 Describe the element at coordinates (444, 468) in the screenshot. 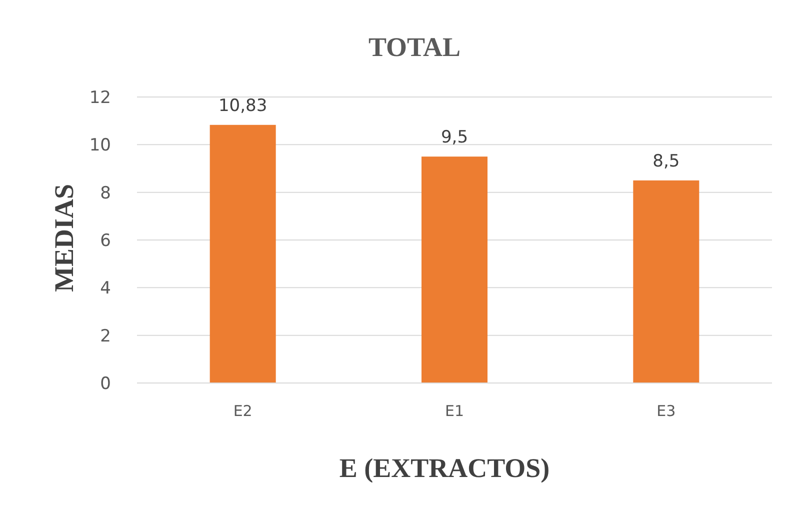

I see `x-axis-title: E (EXTRACTOS)` at that location.